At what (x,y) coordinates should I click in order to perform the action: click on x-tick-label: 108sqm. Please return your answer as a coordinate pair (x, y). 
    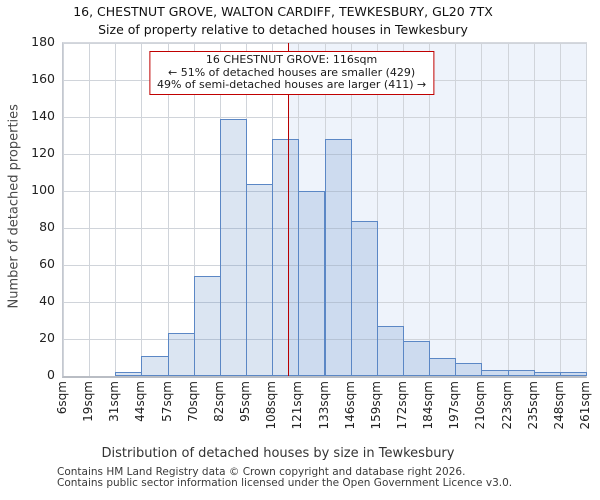
    Looking at the image, I should click on (271, 405).